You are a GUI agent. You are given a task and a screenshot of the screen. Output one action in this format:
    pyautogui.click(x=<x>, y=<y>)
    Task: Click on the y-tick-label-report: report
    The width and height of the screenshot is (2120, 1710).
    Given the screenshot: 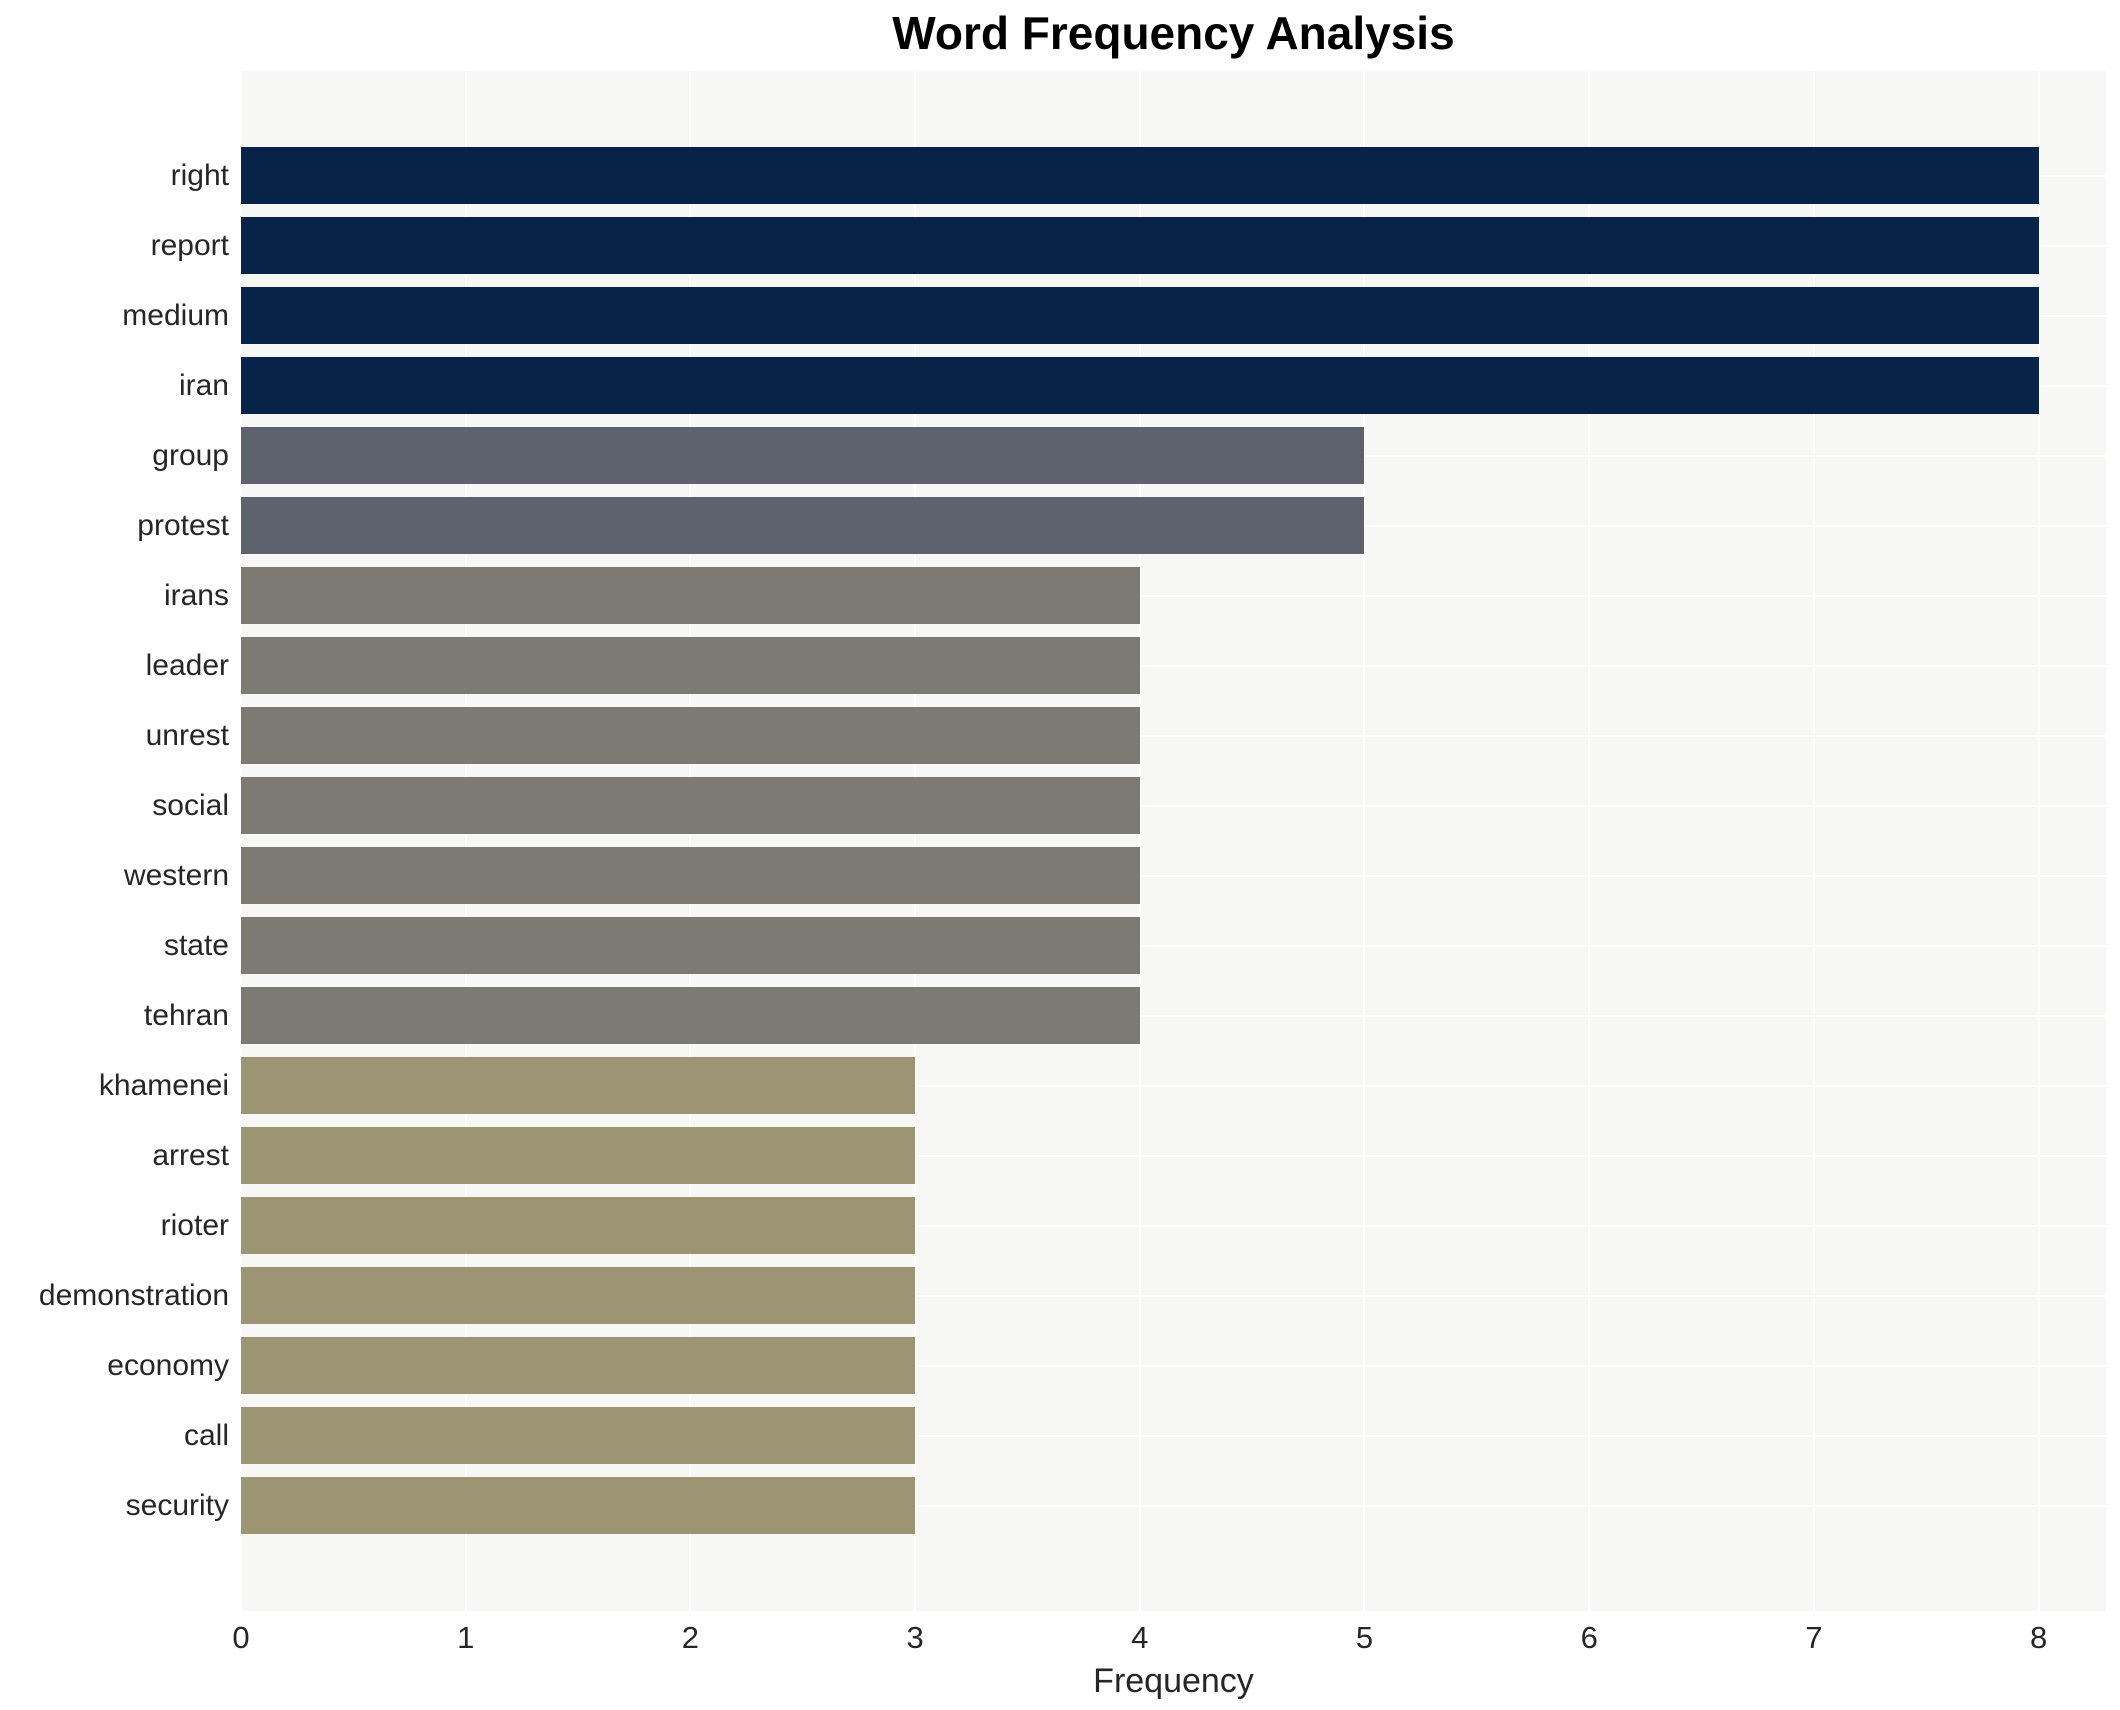 What is the action you would take?
    pyautogui.click(x=189, y=245)
    